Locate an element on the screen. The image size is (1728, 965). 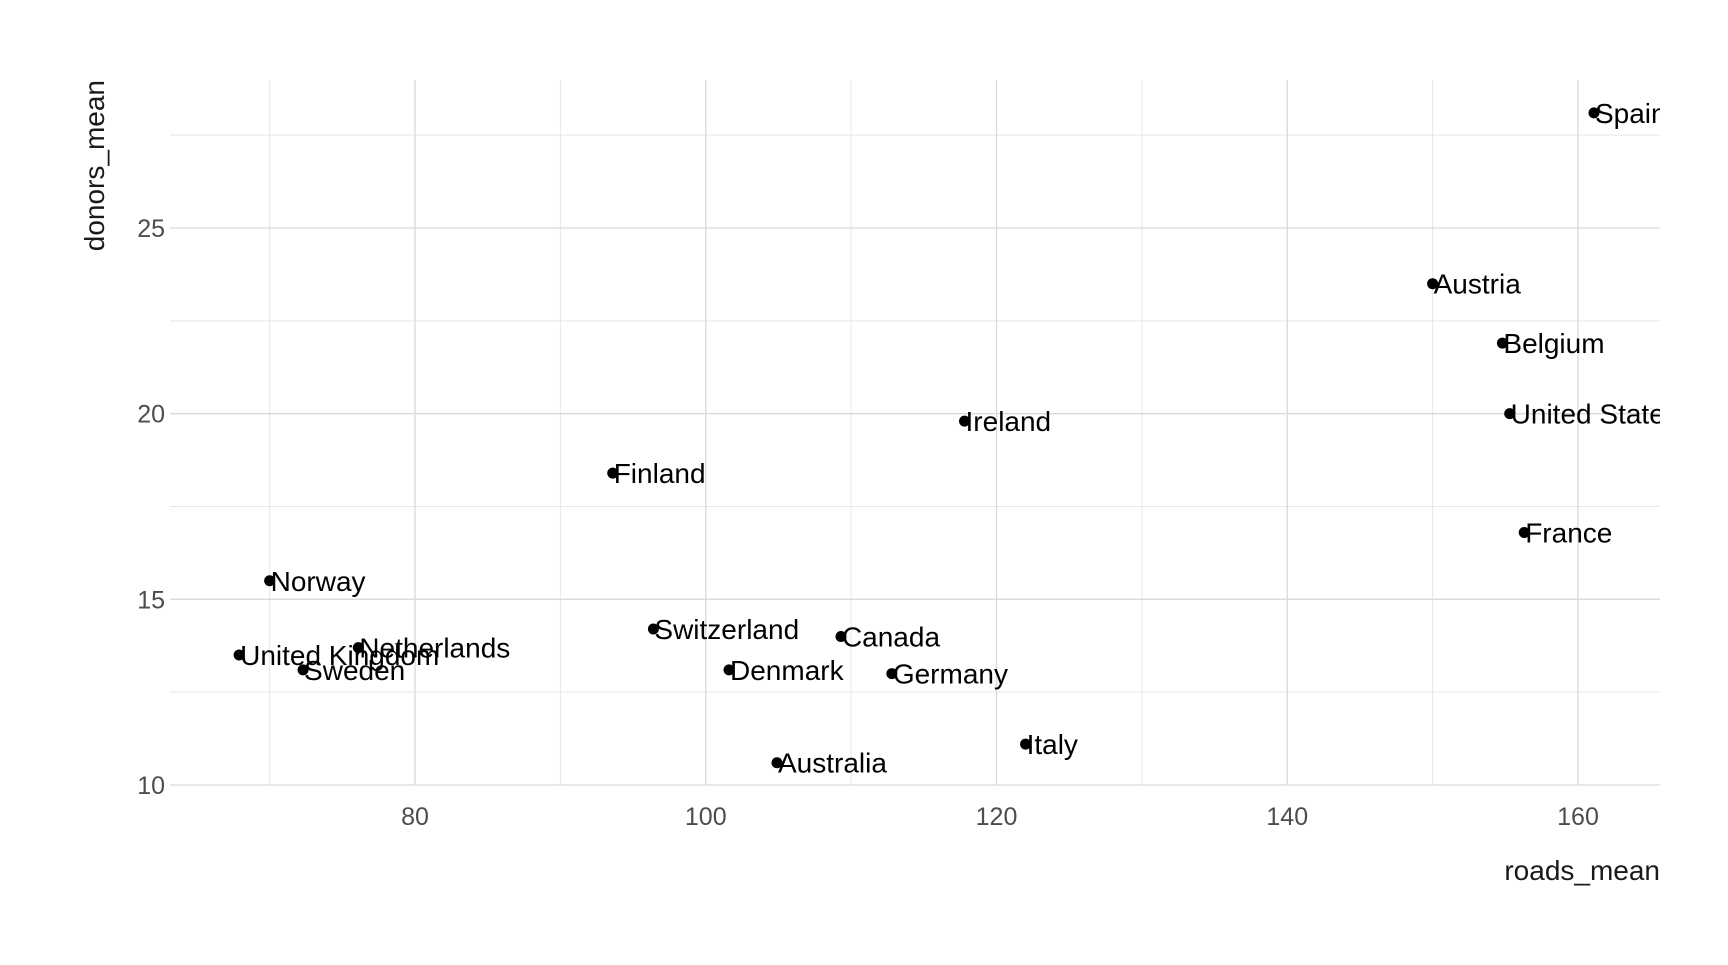
point-label: Australia is located at coordinates (832, 763).